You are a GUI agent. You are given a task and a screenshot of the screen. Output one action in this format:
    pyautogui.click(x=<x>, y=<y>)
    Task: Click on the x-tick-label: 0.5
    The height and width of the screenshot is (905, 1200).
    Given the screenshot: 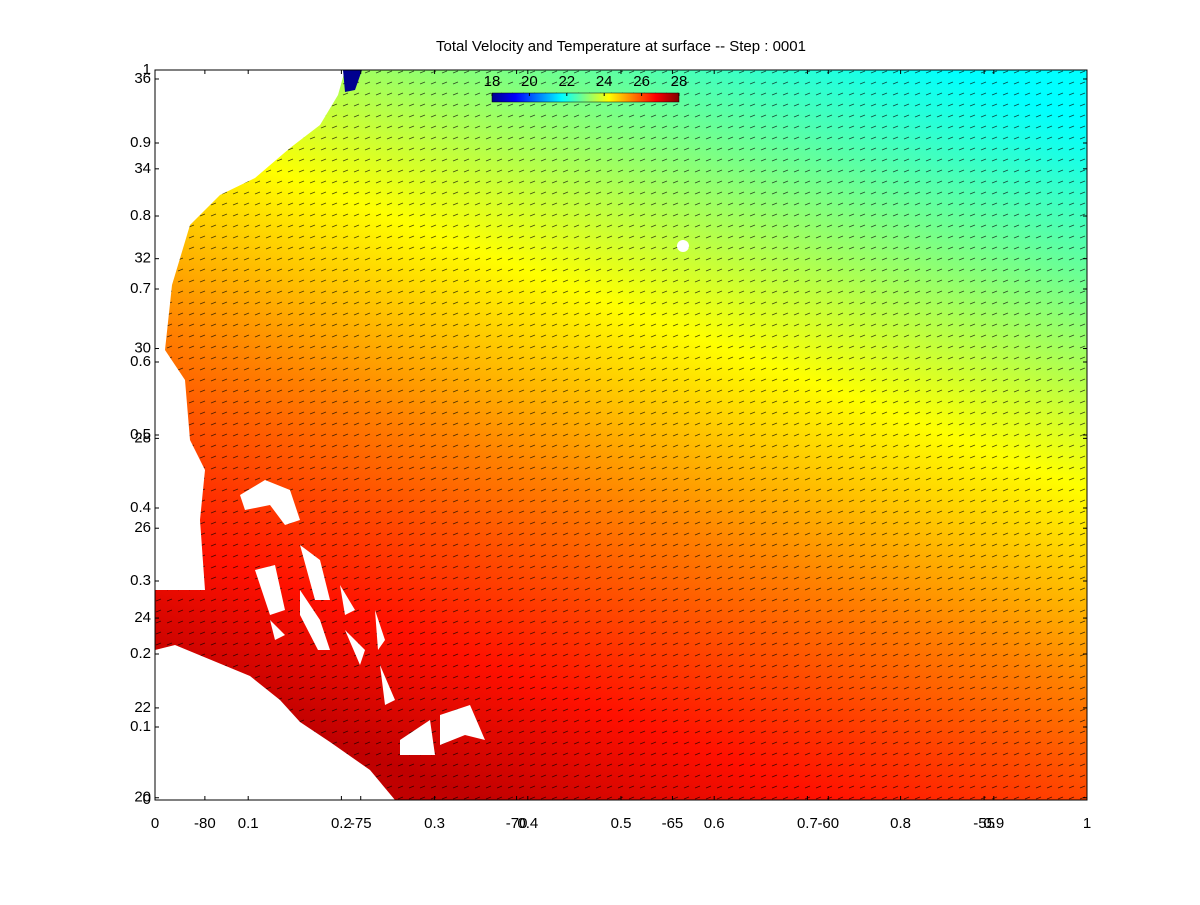 What is the action you would take?
    pyautogui.click(x=621, y=823)
    